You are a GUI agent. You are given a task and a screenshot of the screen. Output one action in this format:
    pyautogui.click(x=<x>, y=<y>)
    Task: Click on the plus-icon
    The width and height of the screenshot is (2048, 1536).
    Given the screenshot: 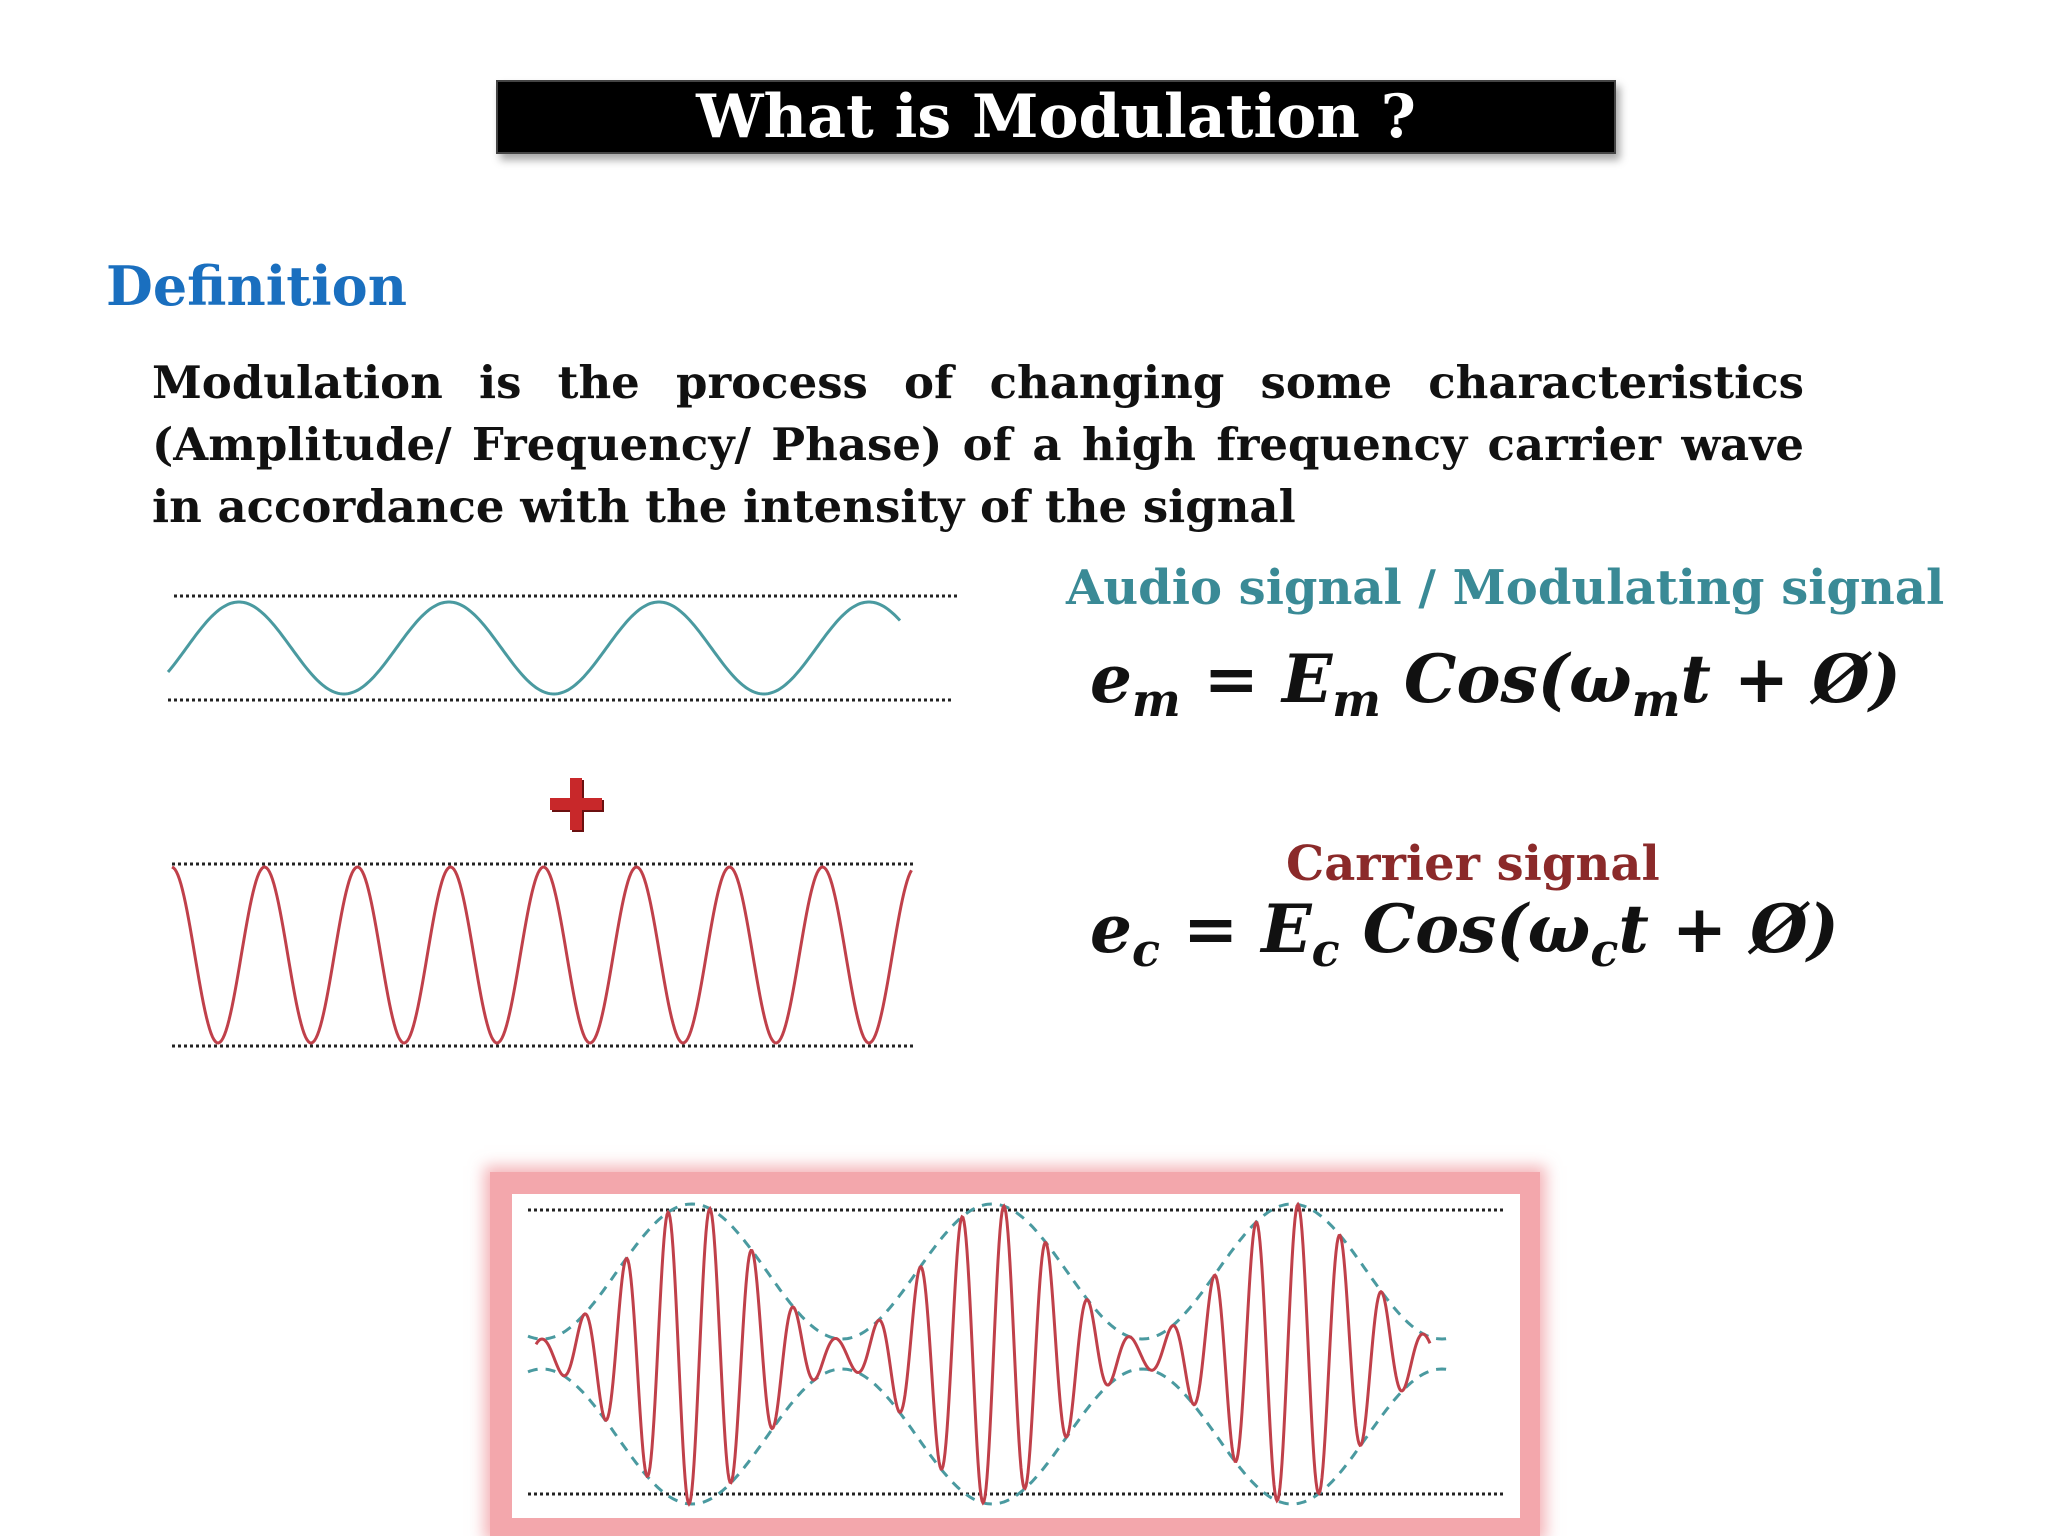 What is the action you would take?
    pyautogui.click(x=577, y=805)
    